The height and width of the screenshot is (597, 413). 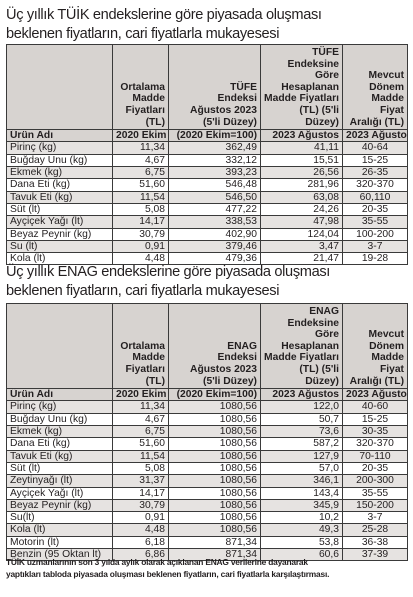 I want to click on enag-cell-product: Ekmek (kg), so click(x=59, y=432).